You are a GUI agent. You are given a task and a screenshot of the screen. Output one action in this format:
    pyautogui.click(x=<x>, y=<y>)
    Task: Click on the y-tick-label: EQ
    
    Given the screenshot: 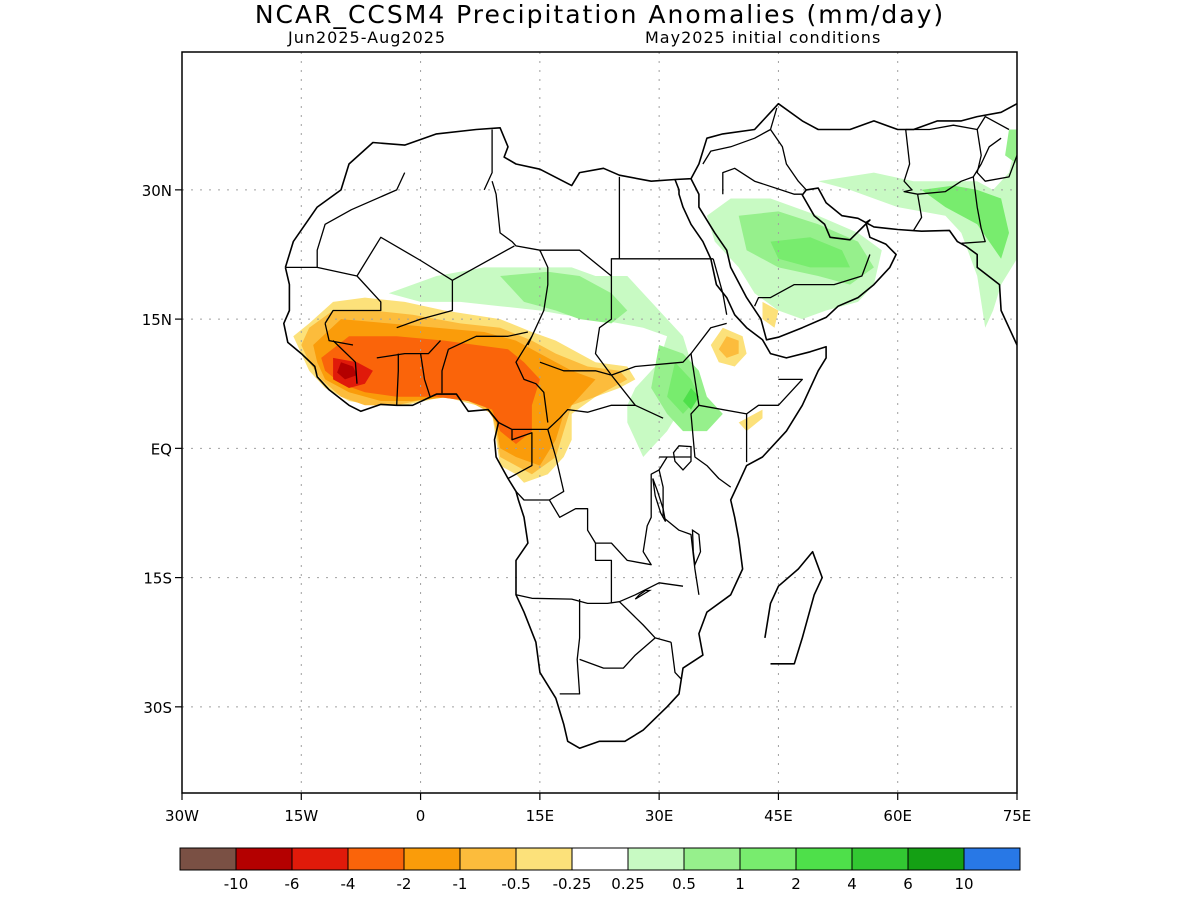 What is the action you would take?
    pyautogui.click(x=161, y=449)
    